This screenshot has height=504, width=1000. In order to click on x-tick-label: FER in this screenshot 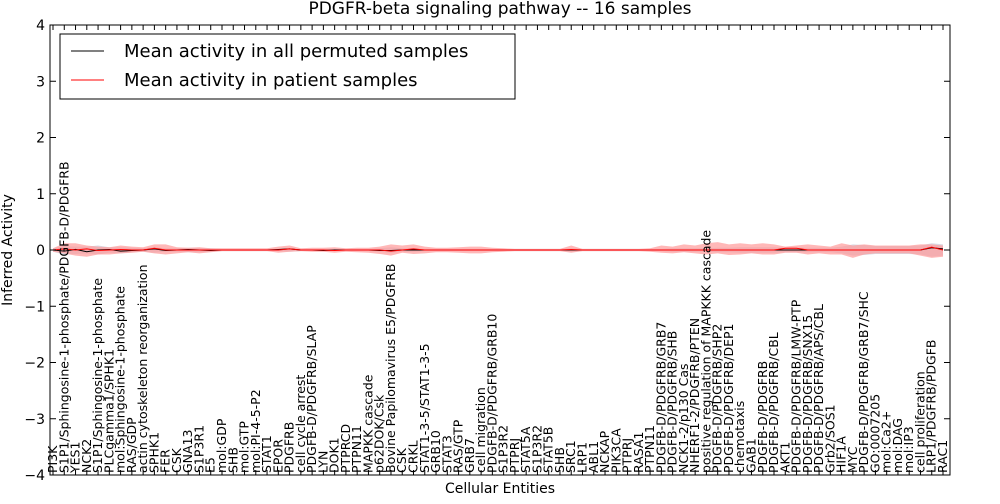, I will do `click(165, 461)`.